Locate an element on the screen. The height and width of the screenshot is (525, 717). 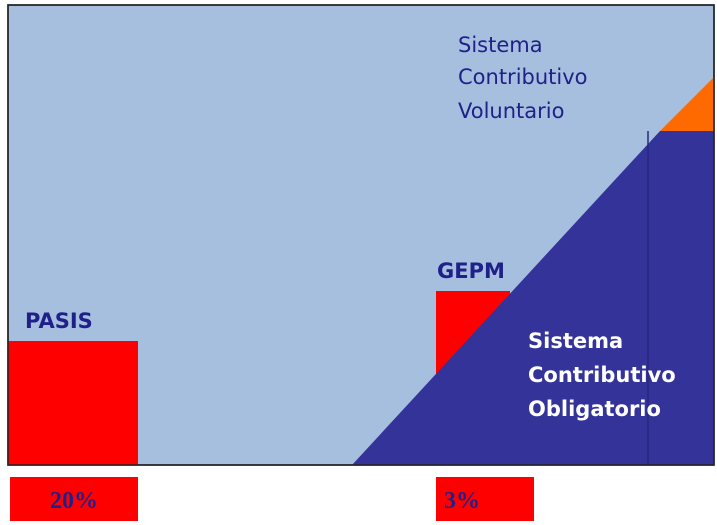
pasis-block is located at coordinates (73, 403).